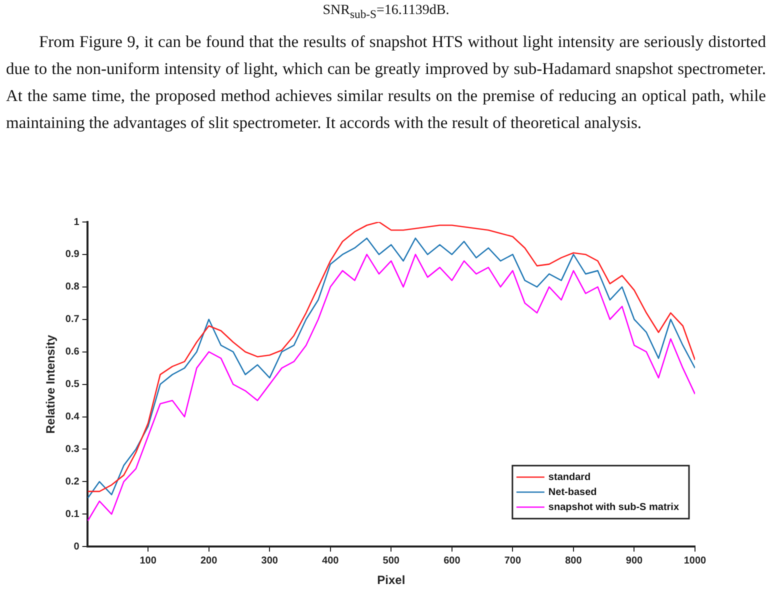 Image resolution: width=771 pixels, height=596 pixels. I want to click on y-tick-label: 0.4, so click(72, 417).